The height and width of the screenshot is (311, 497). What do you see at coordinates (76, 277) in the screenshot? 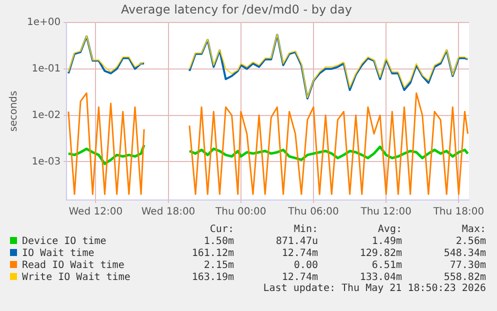
I see `legend-label: Write IO Wait time` at bounding box center [76, 277].